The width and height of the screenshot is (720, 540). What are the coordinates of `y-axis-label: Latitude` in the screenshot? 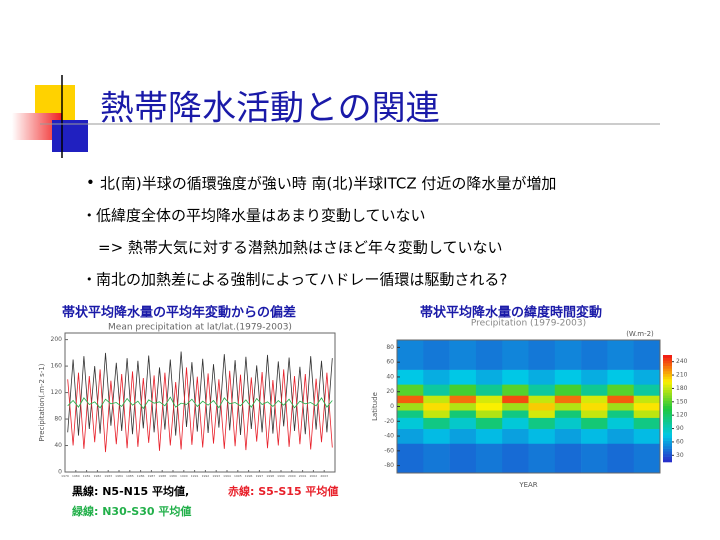 It's located at (375, 406).